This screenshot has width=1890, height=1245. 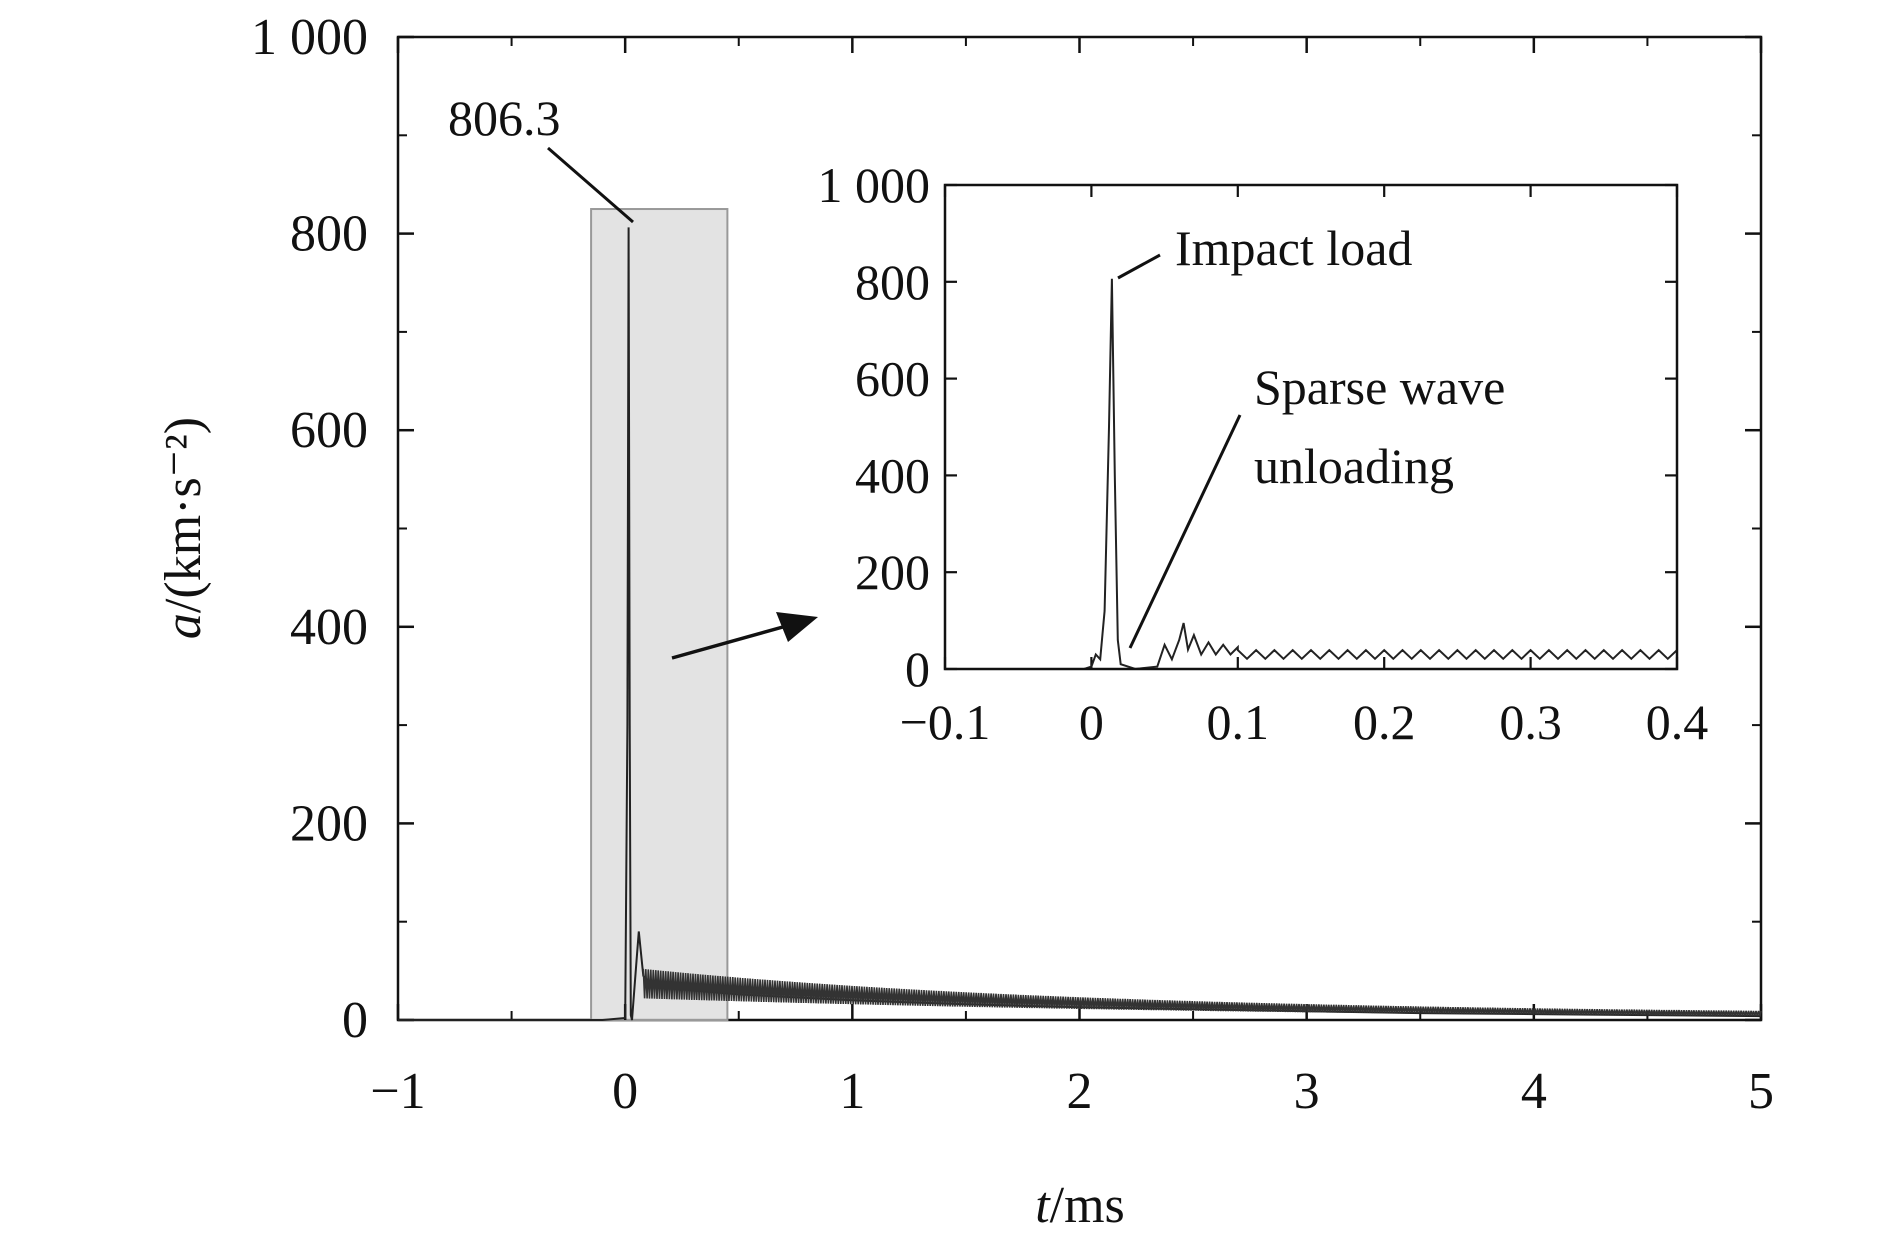 What do you see at coordinates (1761, 1091) in the screenshot?
I see `main-x-tick-label: 5` at bounding box center [1761, 1091].